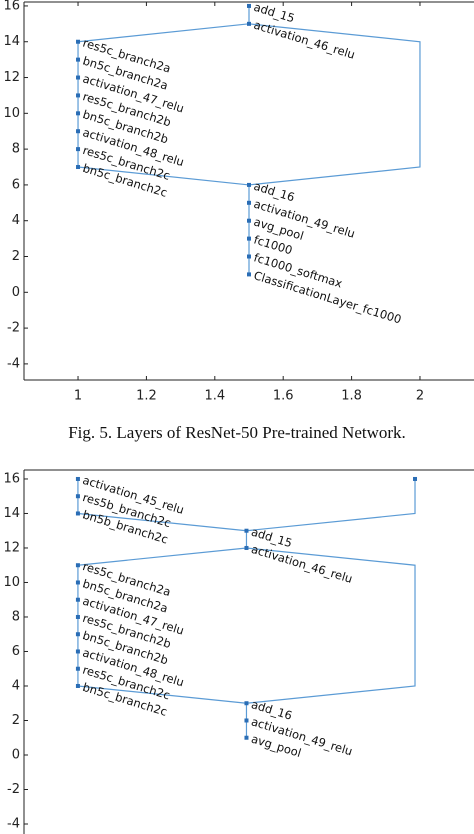 The height and width of the screenshot is (834, 474). Describe the element at coordinates (214, 396) in the screenshot. I see `x-tick-label: 1.4` at that location.